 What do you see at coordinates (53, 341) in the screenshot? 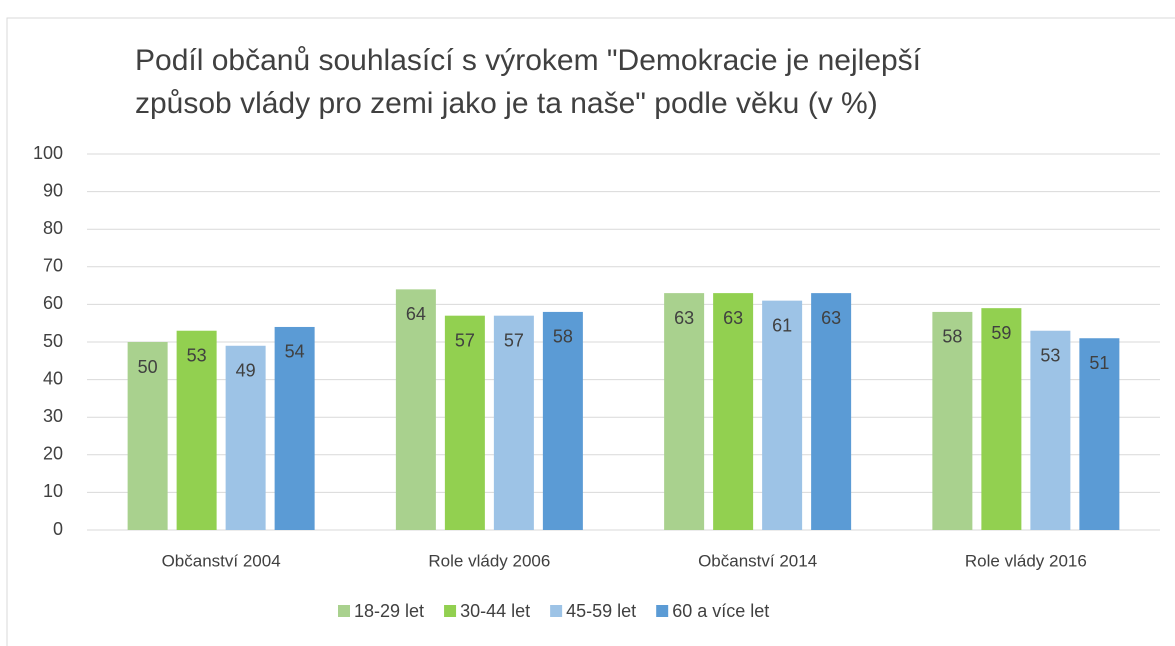
I see `y-tick-label: 50` at bounding box center [53, 341].